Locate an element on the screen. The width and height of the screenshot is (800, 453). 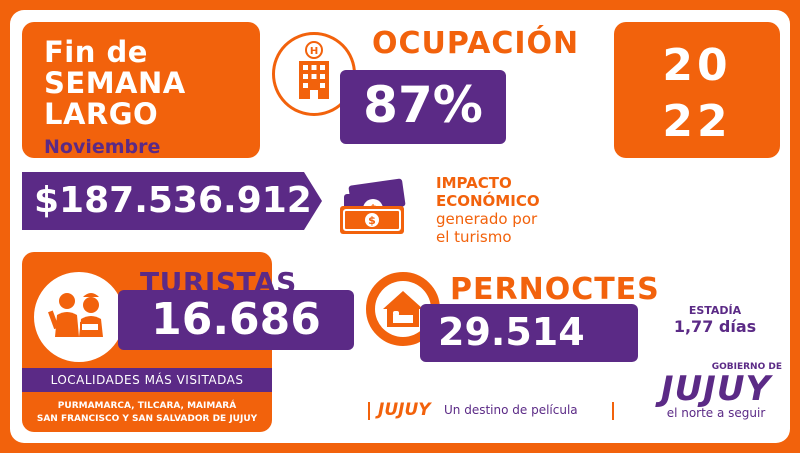
stay-block: ESTADÍA 1,77 días is located at coordinates (715, 320).